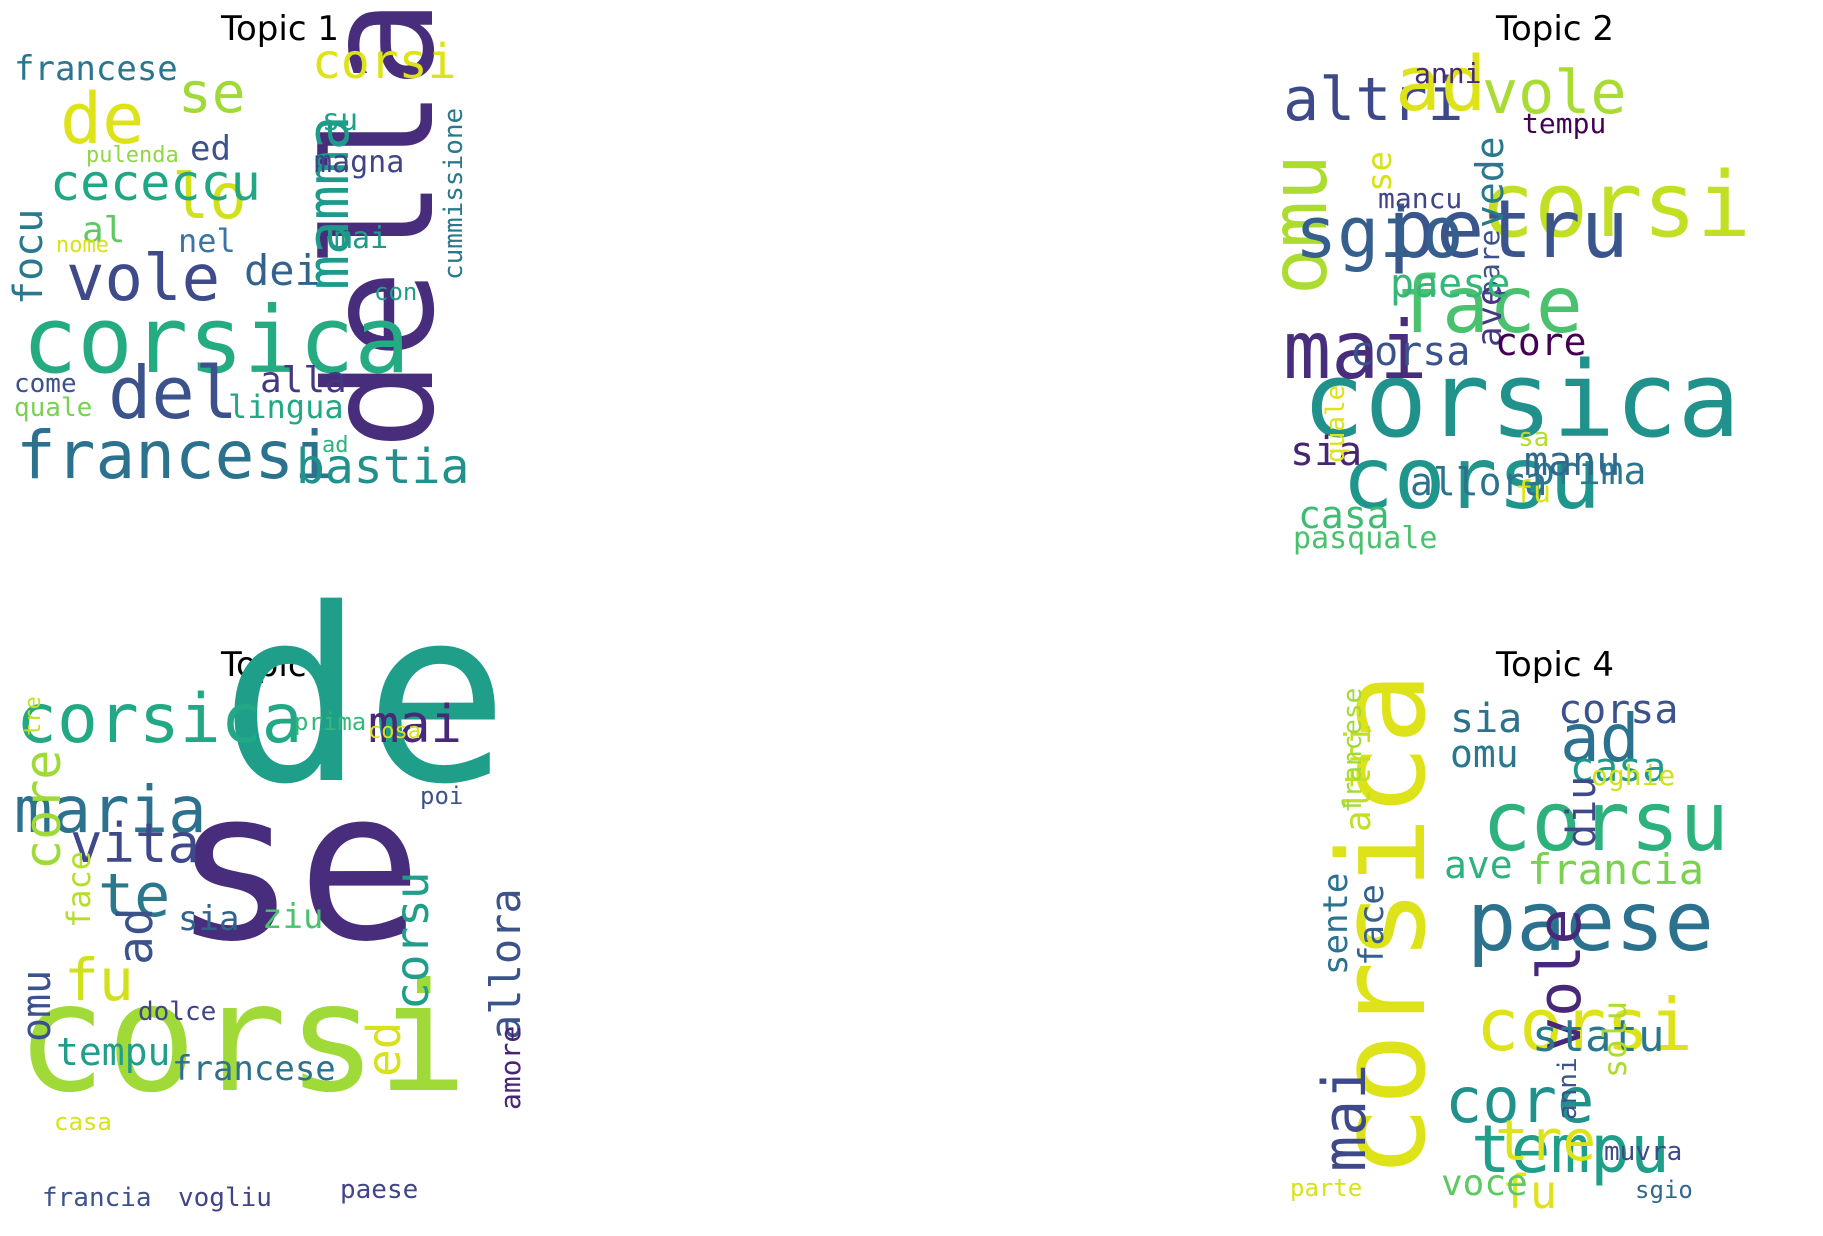 The image size is (1823, 1236). Describe the element at coordinates (1529, 1192) in the screenshot. I see `wordcloud-word: fu` at that location.